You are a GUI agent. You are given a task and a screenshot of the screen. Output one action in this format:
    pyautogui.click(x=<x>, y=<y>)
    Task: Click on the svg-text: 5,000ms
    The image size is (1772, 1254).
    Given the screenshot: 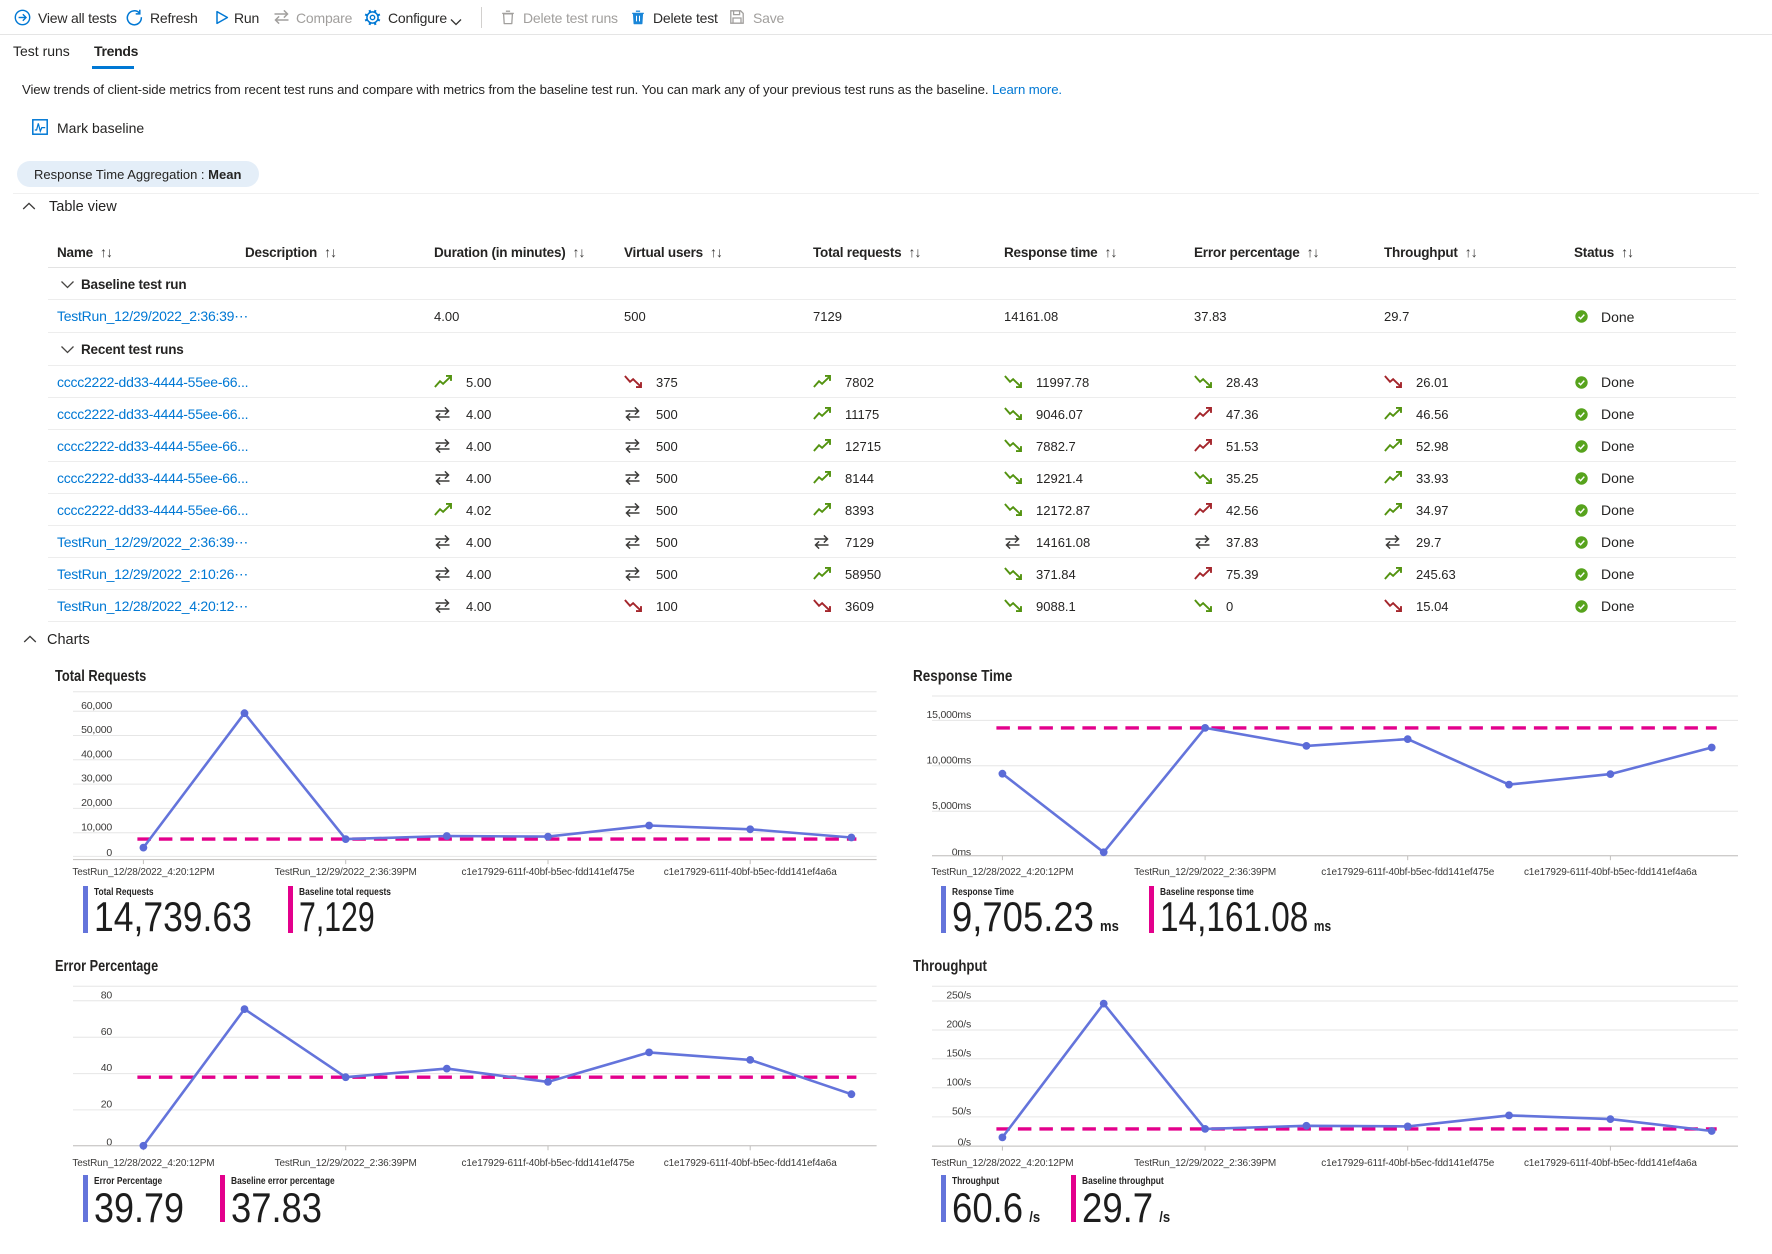 What is the action you would take?
    pyautogui.click(x=951, y=806)
    